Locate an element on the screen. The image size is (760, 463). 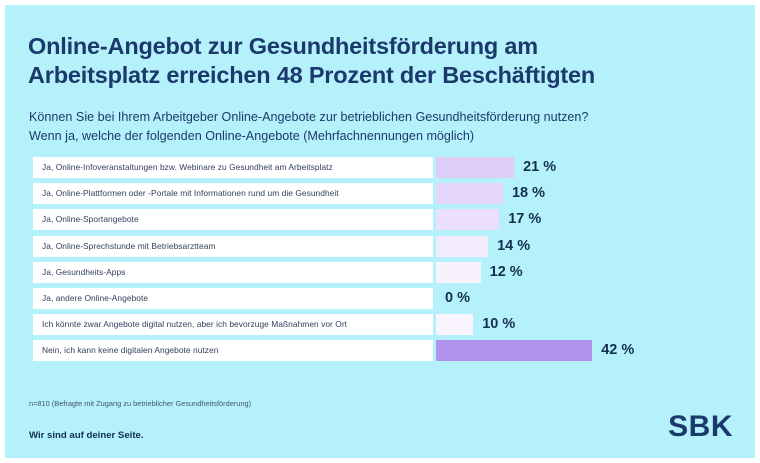
bar-value-label: 42 % is located at coordinates (618, 350).